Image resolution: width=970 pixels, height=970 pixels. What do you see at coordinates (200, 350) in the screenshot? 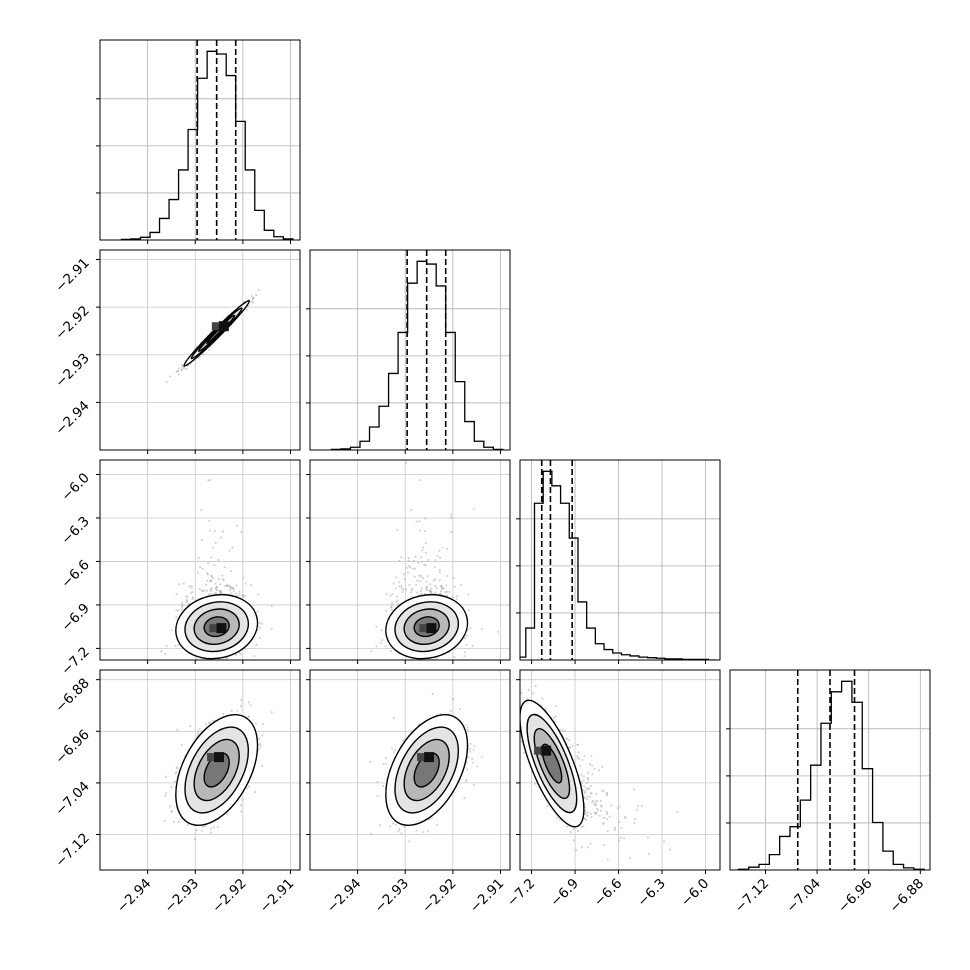
I see `panel-frame` at bounding box center [200, 350].